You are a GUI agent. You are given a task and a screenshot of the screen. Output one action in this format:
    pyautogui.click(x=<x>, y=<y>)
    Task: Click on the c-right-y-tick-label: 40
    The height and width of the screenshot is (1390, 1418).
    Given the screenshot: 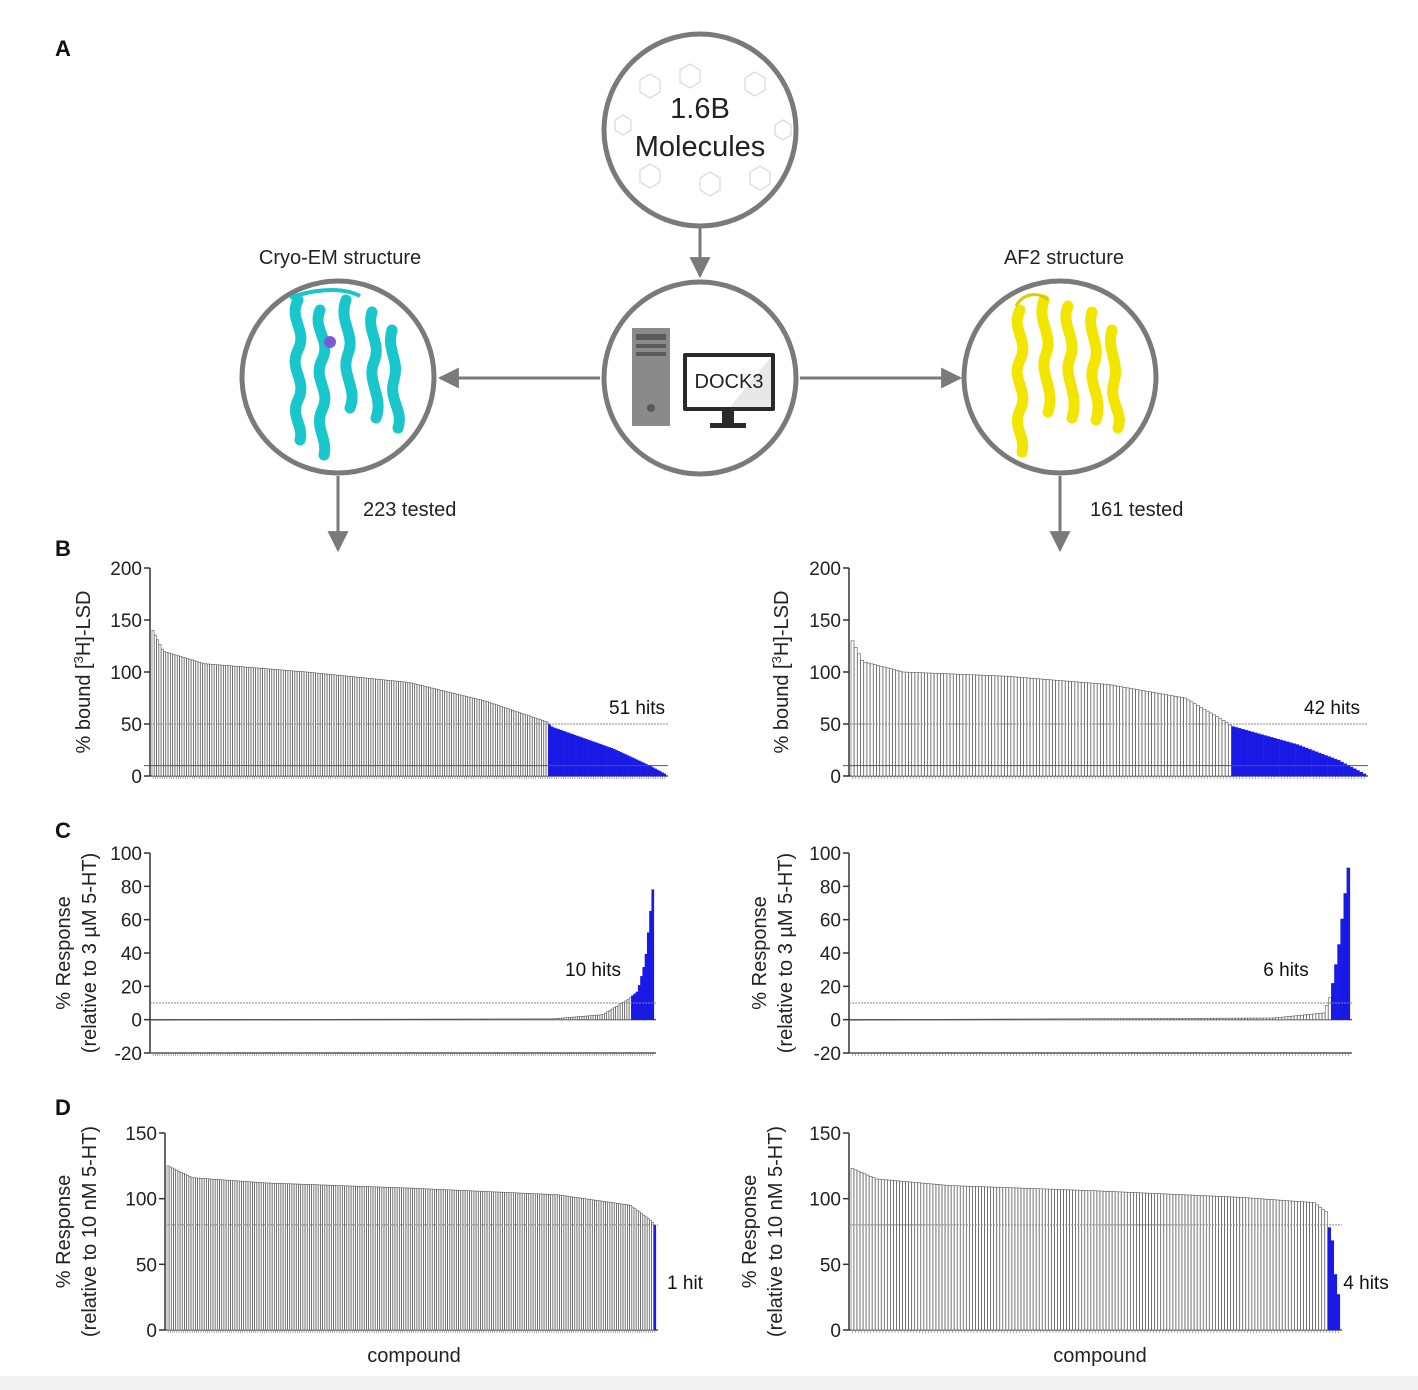 What is the action you would take?
    pyautogui.click(x=830, y=954)
    